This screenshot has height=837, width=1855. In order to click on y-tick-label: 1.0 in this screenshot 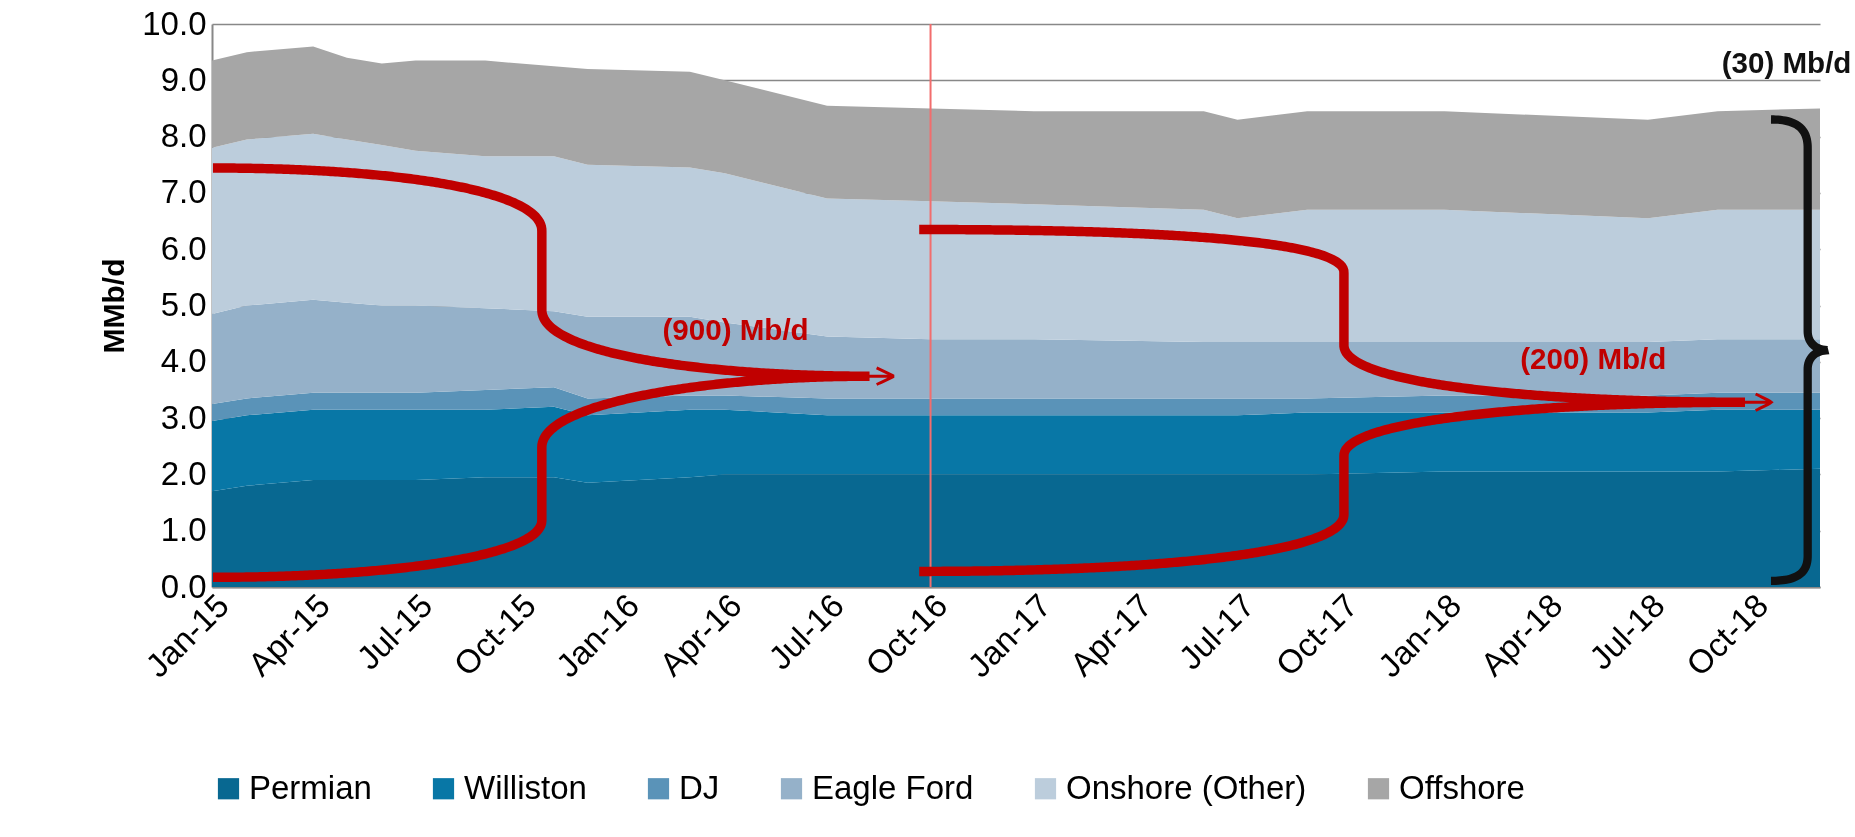, I will do `click(183, 530)`.